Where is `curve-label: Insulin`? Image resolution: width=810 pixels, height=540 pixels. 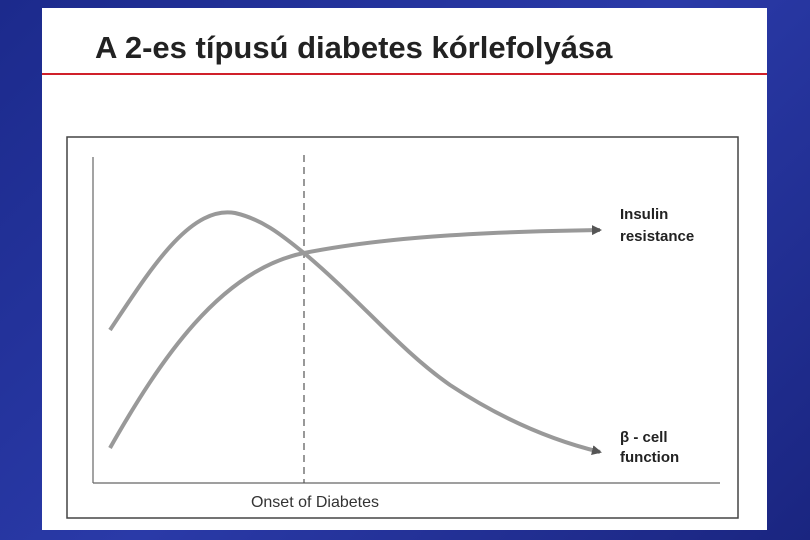 curve-label: Insulin is located at coordinates (644, 214).